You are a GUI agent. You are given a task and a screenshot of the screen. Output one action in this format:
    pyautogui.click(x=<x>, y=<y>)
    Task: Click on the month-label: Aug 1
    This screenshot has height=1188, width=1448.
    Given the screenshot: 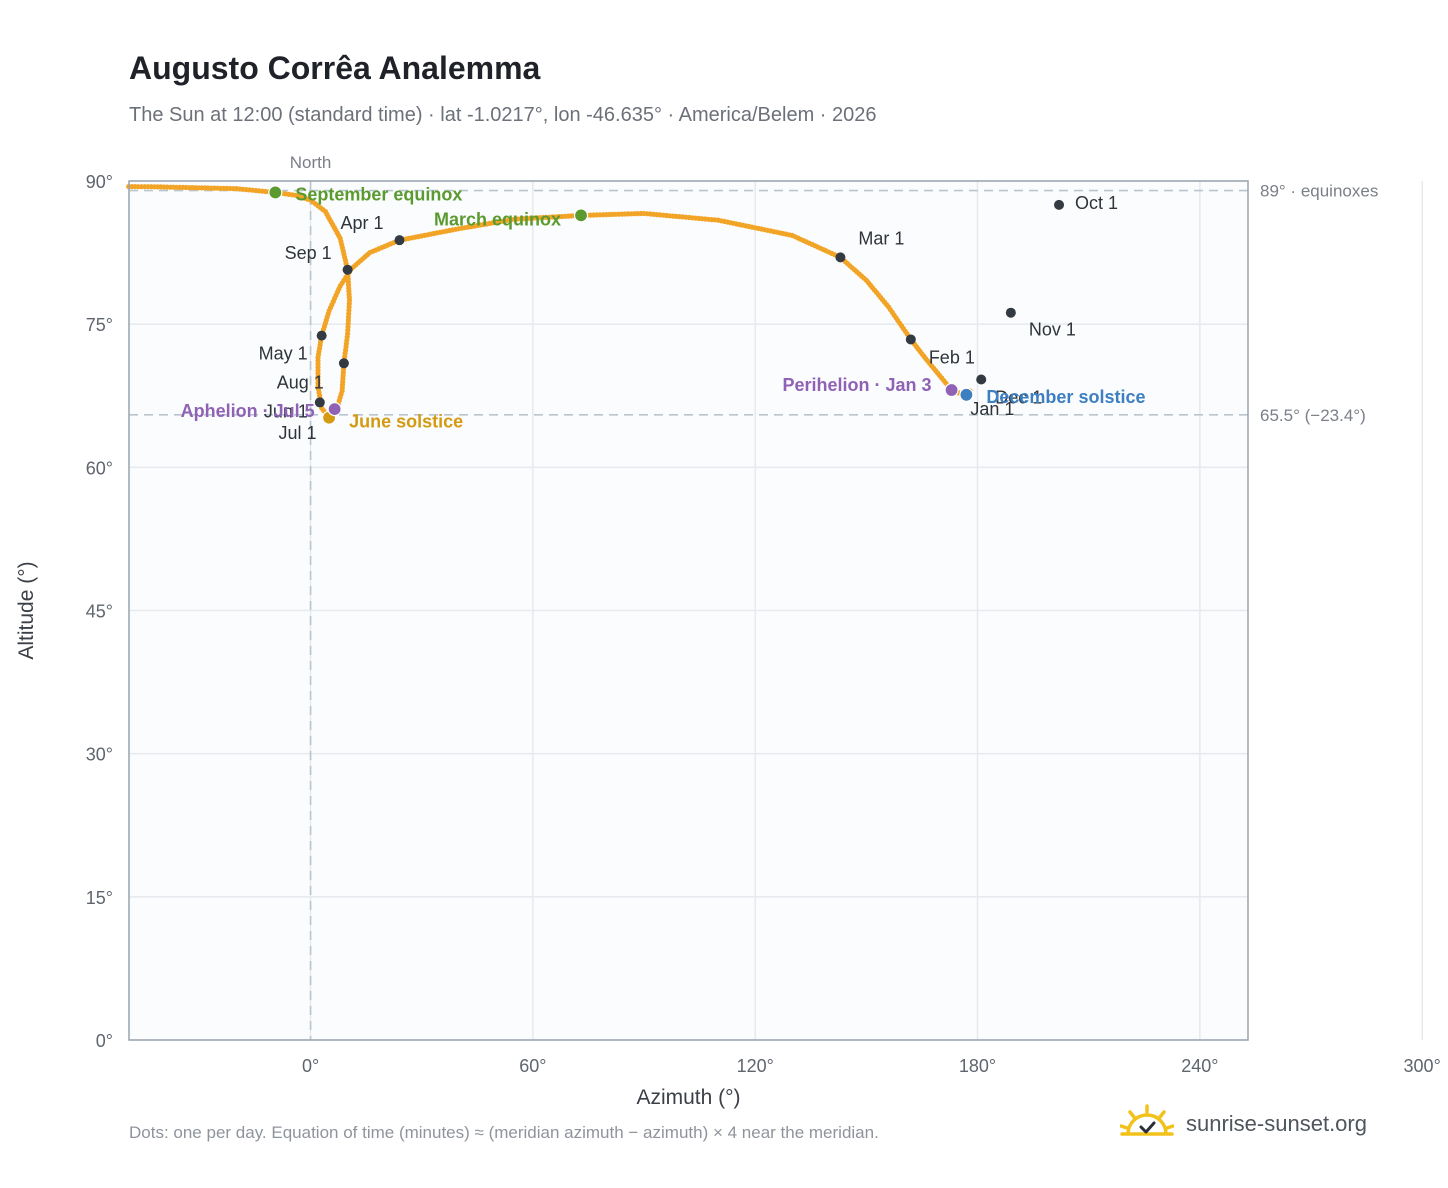 What is the action you would take?
    pyautogui.click(x=300, y=382)
    